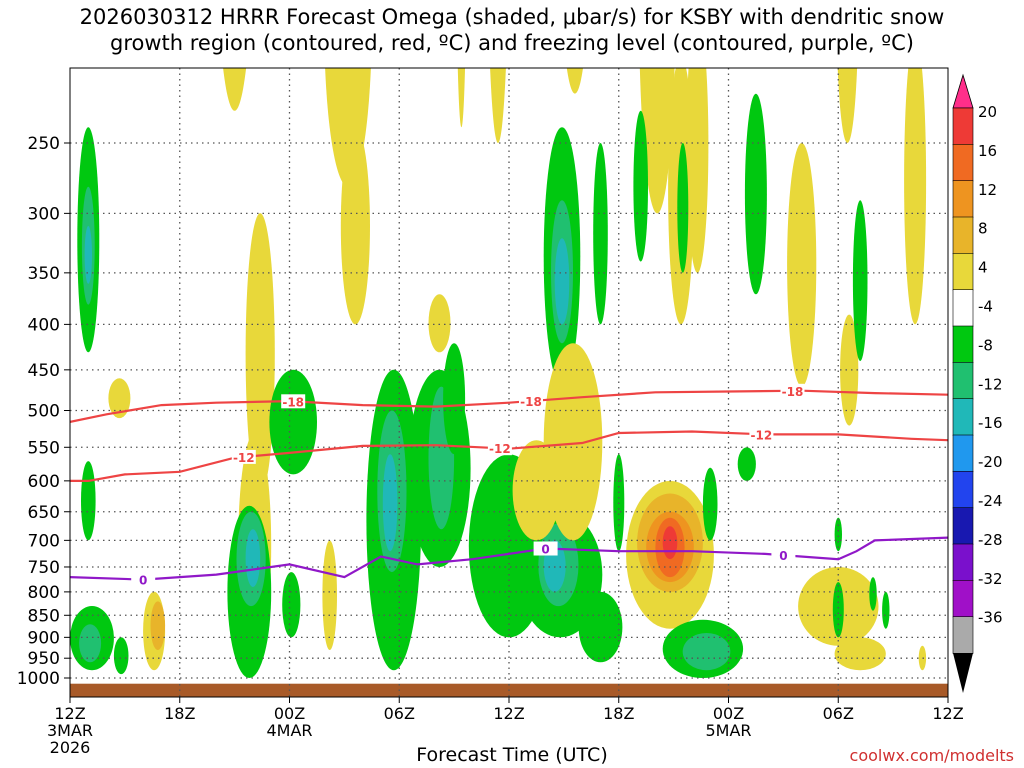 The image size is (1024, 768). What do you see at coordinates (512, 755) in the screenshot?
I see `x-axis-label: Forecast Time (UTC)` at bounding box center [512, 755].